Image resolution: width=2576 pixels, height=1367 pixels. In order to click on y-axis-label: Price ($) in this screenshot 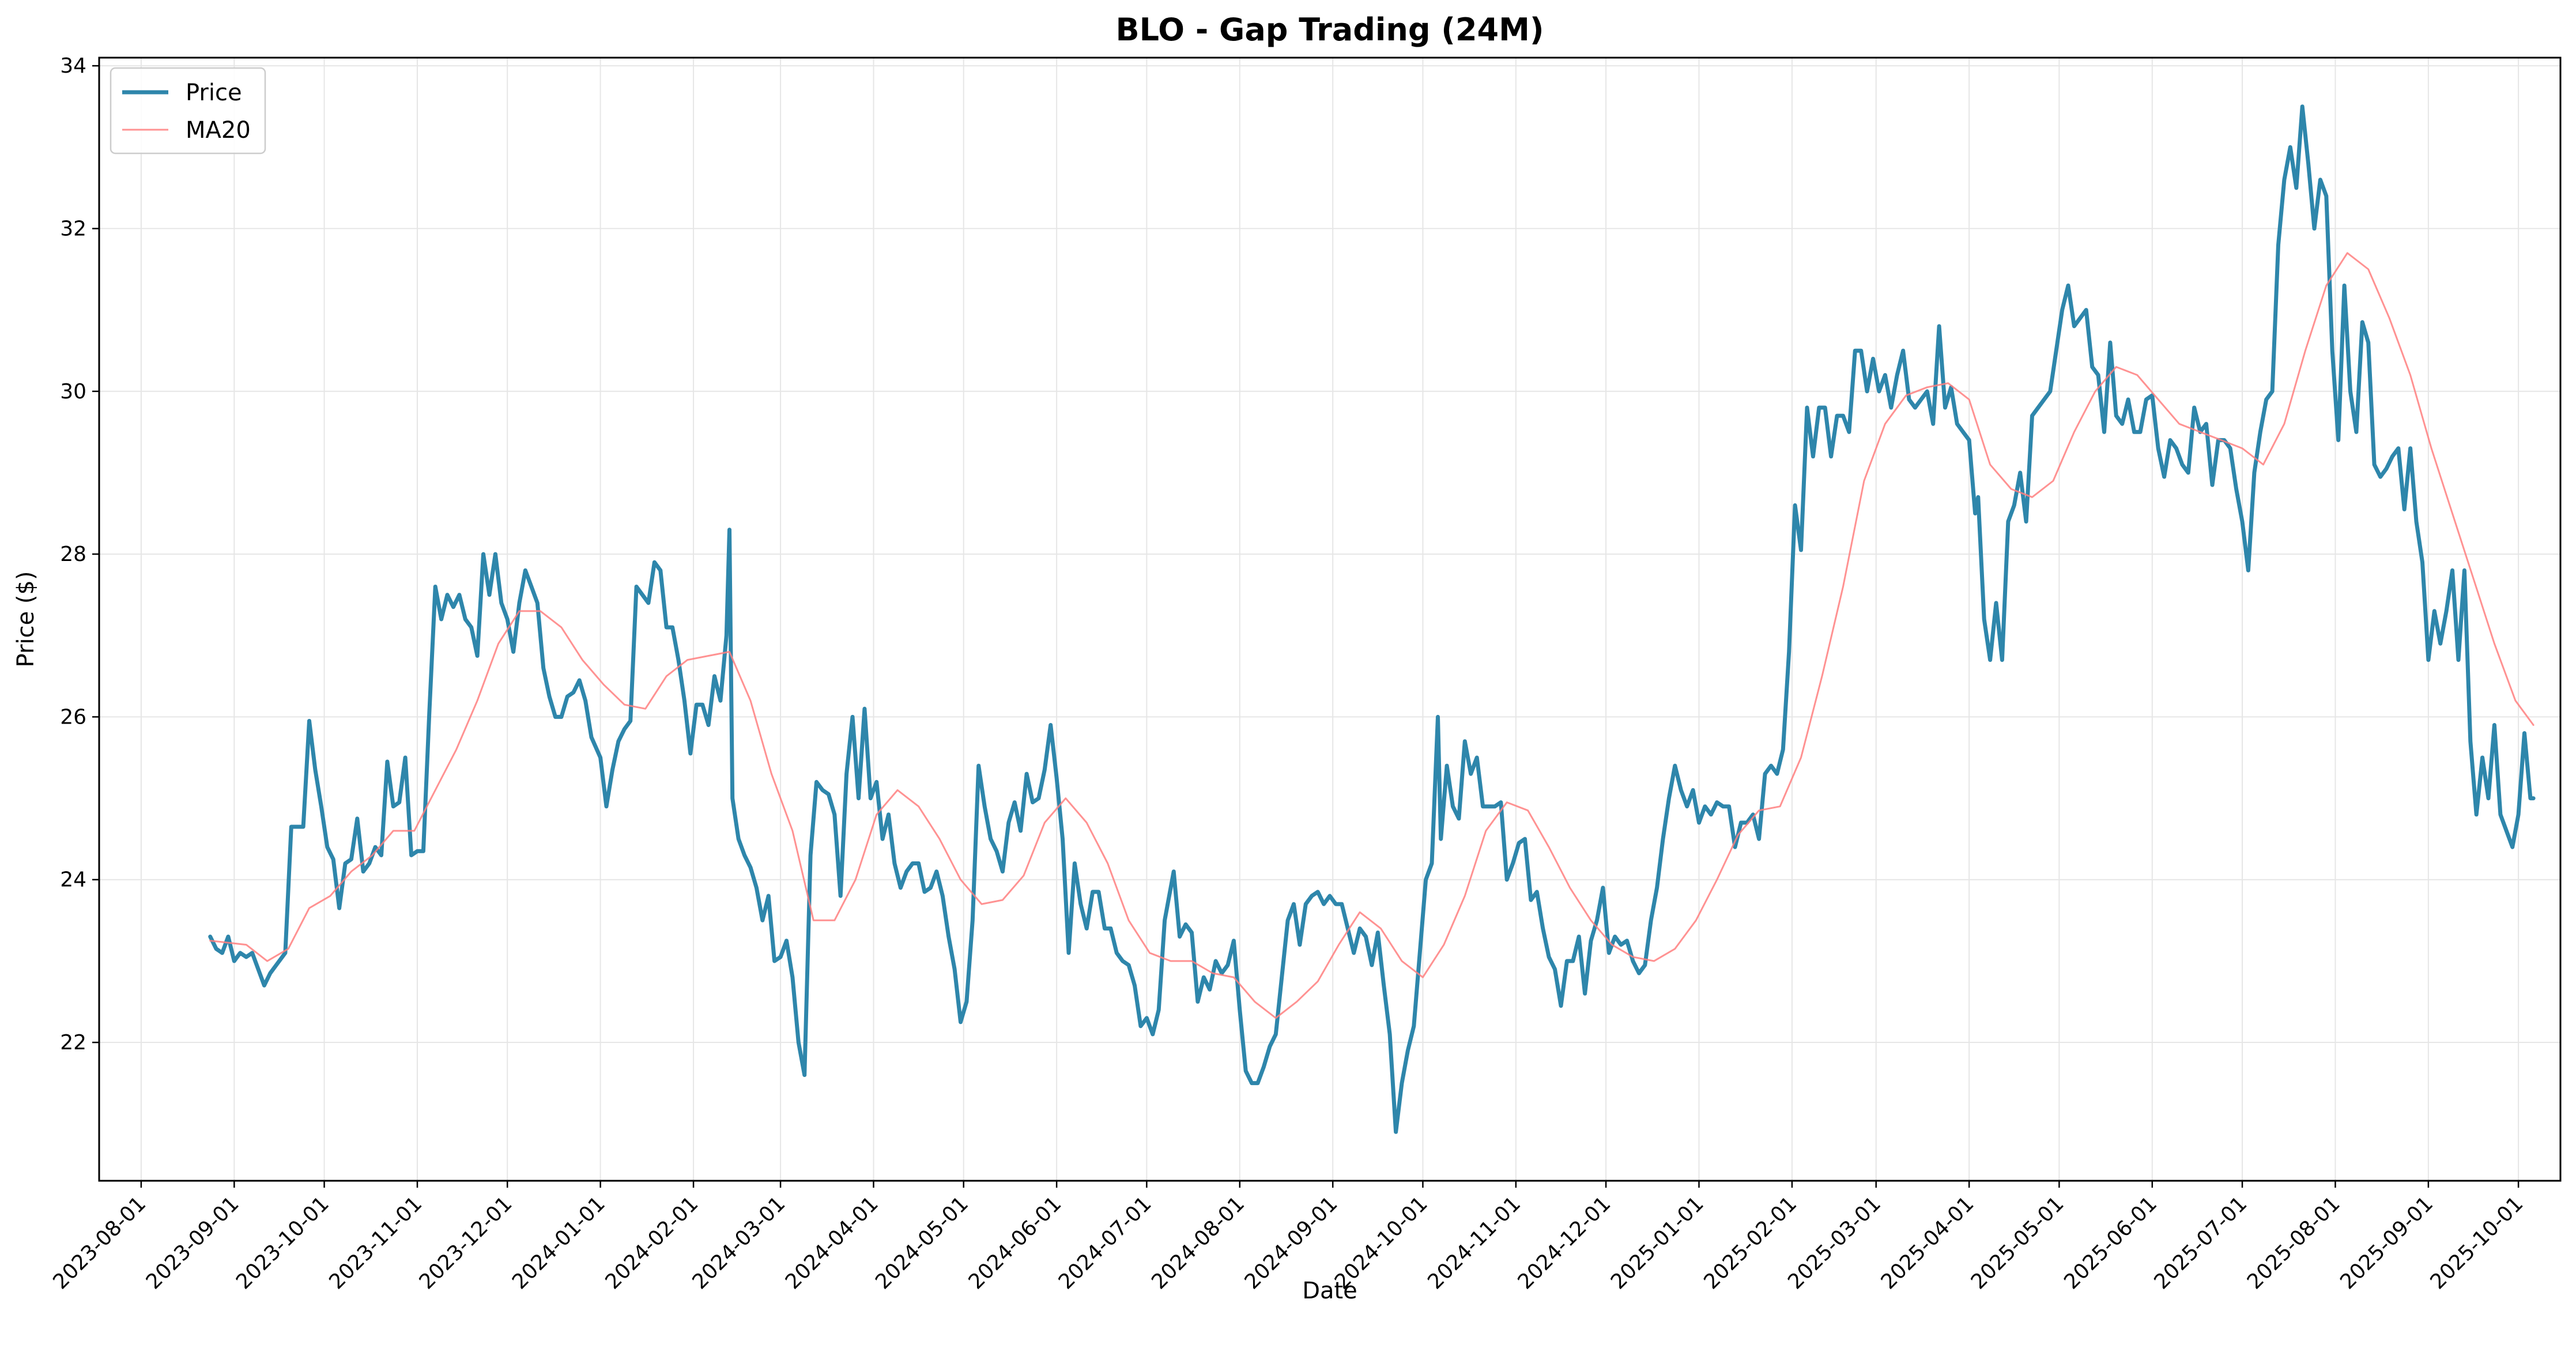, I will do `click(26, 619)`.